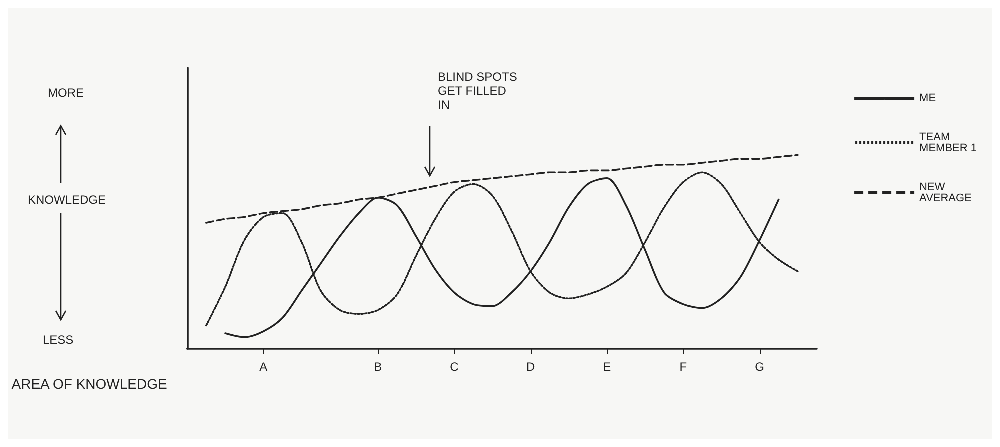  What do you see at coordinates (759, 367) in the screenshot?
I see `x-tick-label: G` at bounding box center [759, 367].